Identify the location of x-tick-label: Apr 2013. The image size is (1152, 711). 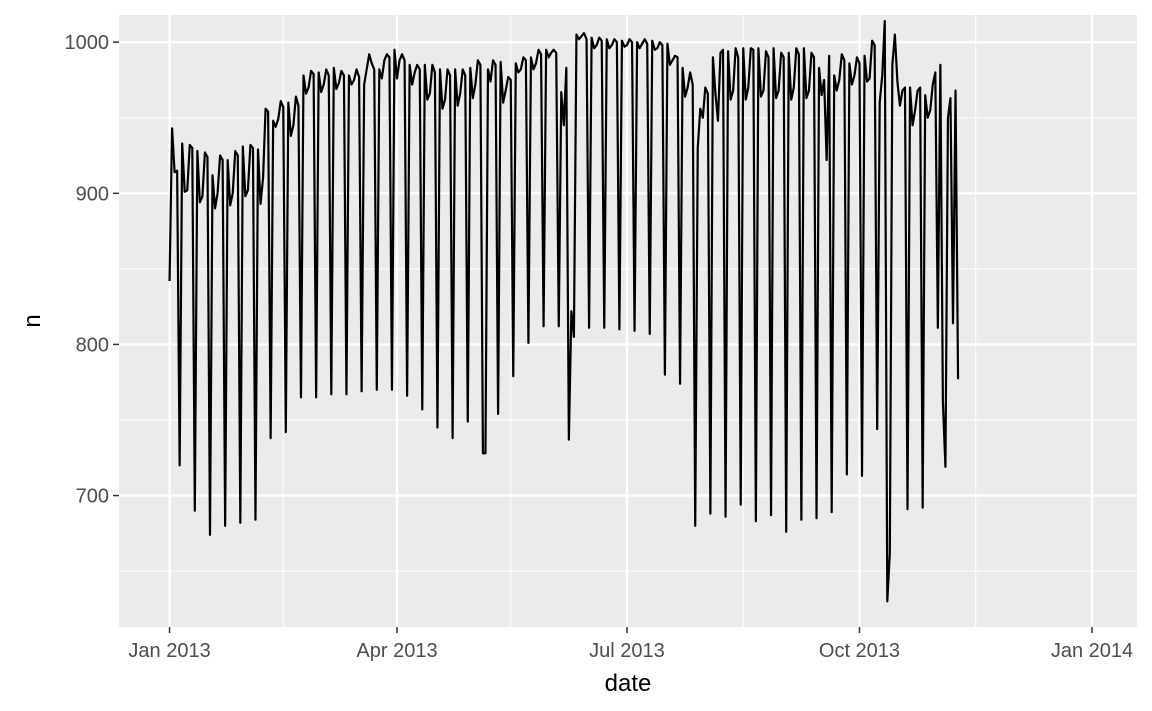
(396, 651).